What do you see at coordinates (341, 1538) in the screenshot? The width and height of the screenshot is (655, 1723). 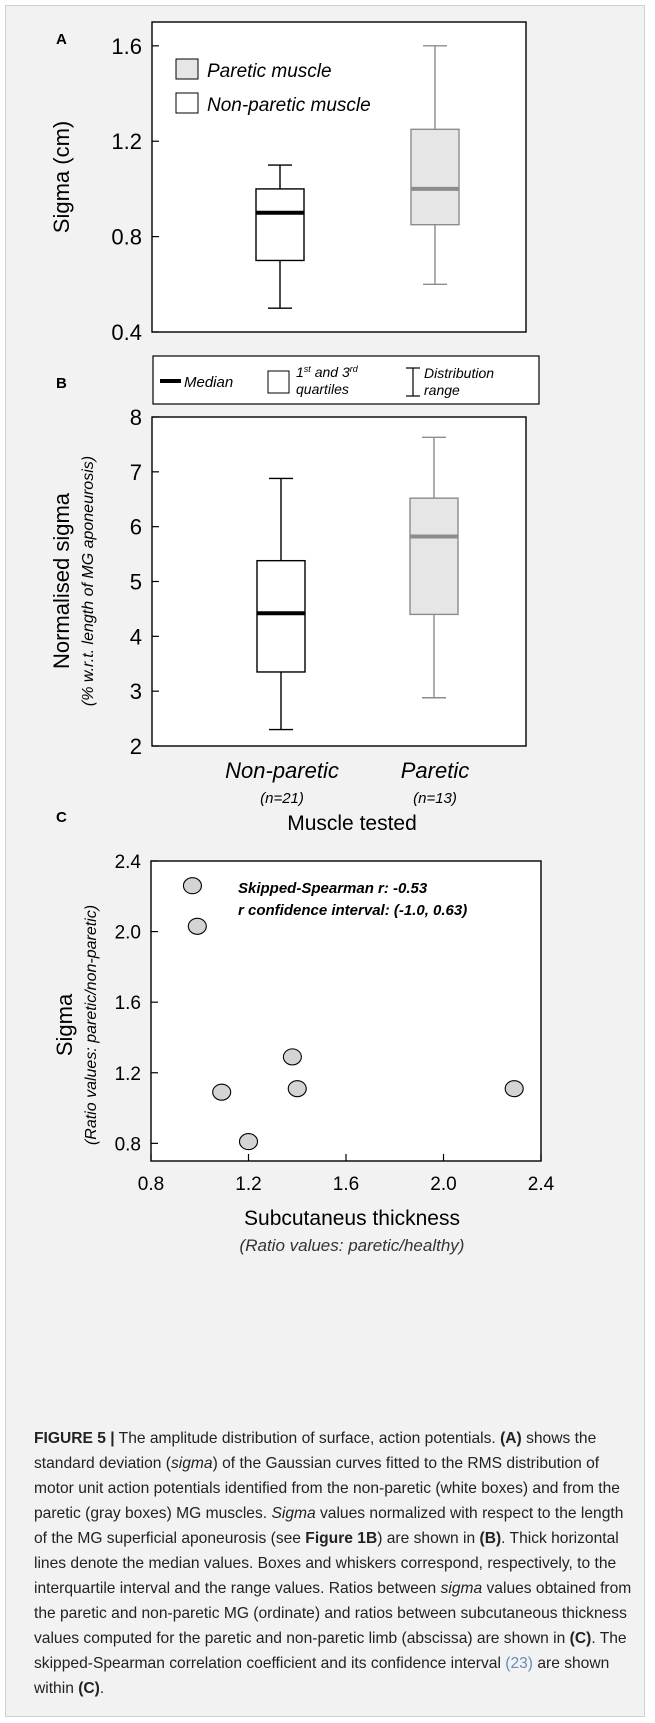 I see `caption-figure-link: Figure 1B` at bounding box center [341, 1538].